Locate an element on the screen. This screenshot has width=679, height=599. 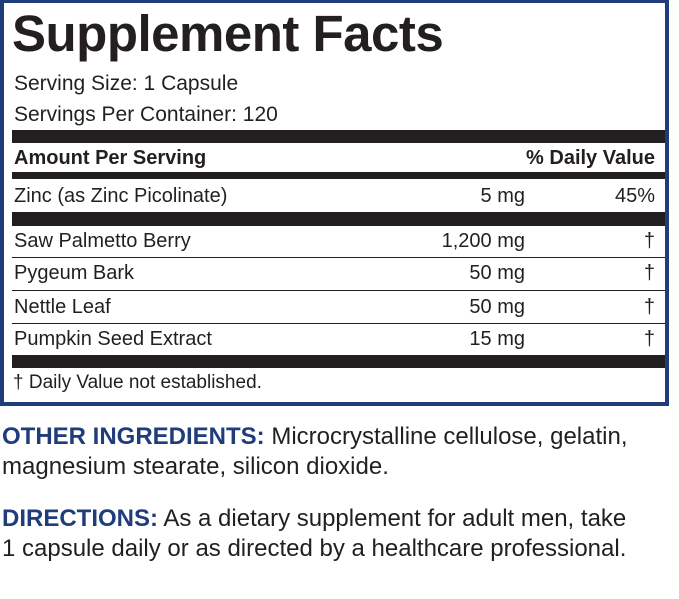
table-row: Pygeum Bark 50 mg † is located at coordinates (338, 273).